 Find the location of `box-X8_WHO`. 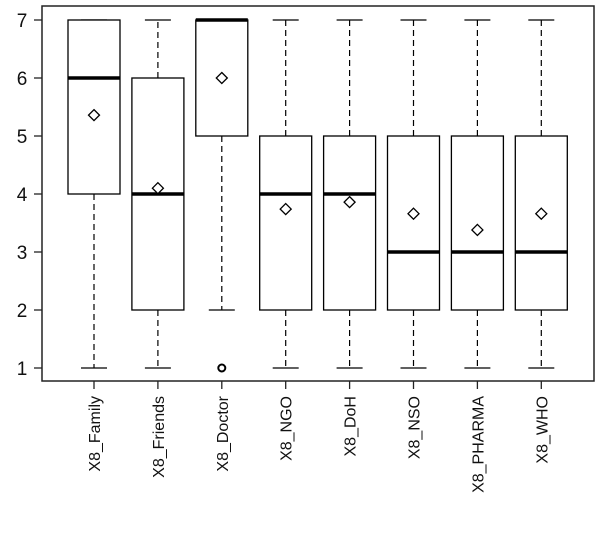

box-X8_WHO is located at coordinates (541, 194).